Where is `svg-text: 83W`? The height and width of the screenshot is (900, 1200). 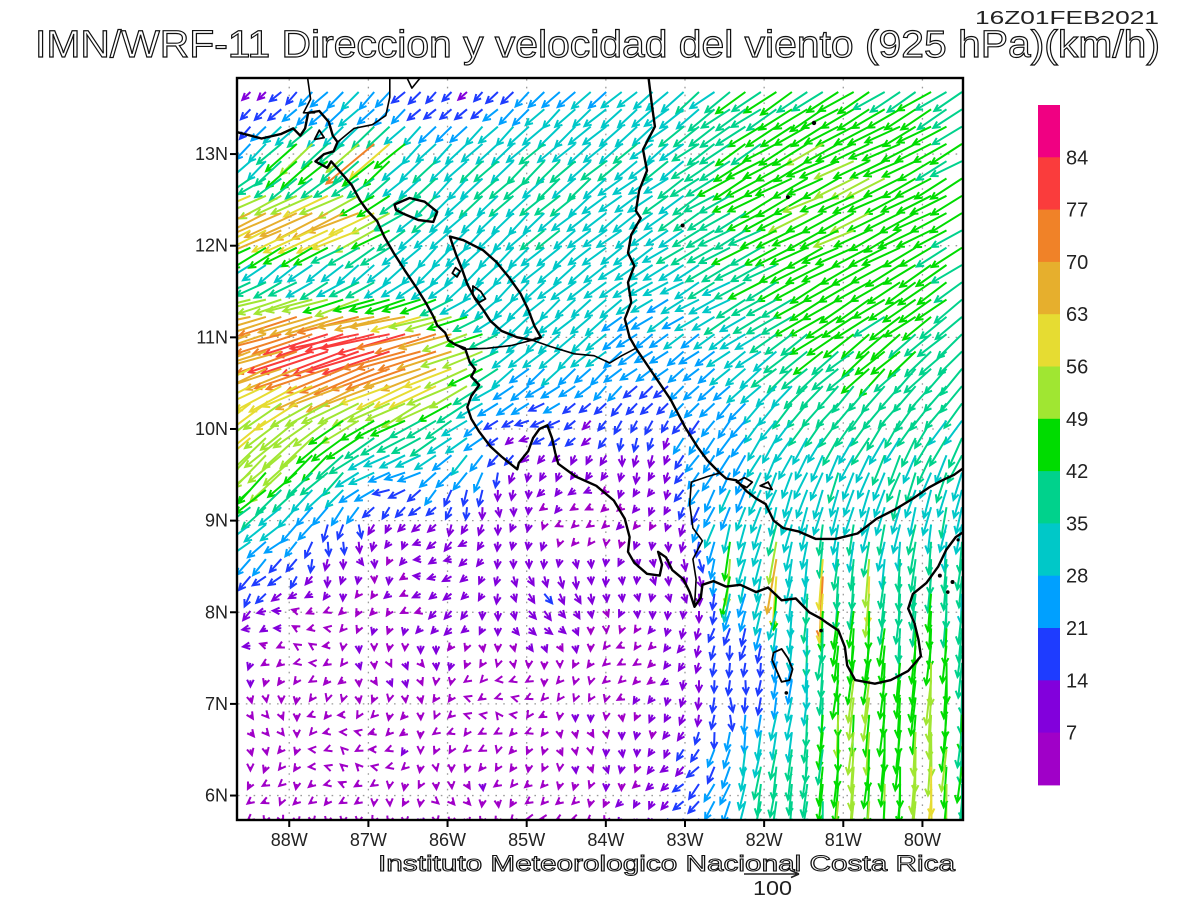
svg-text: 83W is located at coordinates (684, 840).